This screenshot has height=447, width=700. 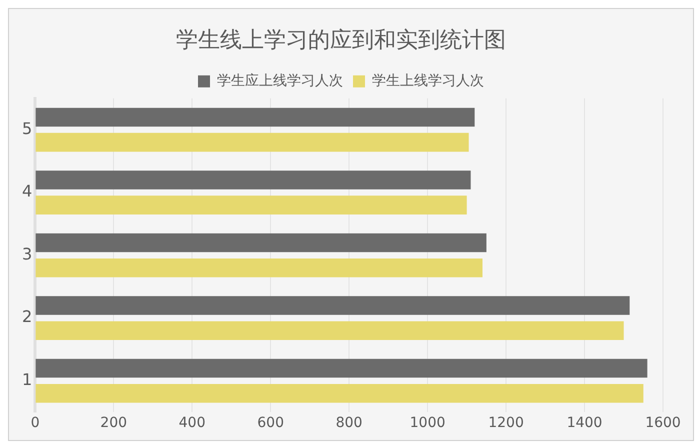 I want to click on y-tick-label: 2, so click(x=27, y=316).